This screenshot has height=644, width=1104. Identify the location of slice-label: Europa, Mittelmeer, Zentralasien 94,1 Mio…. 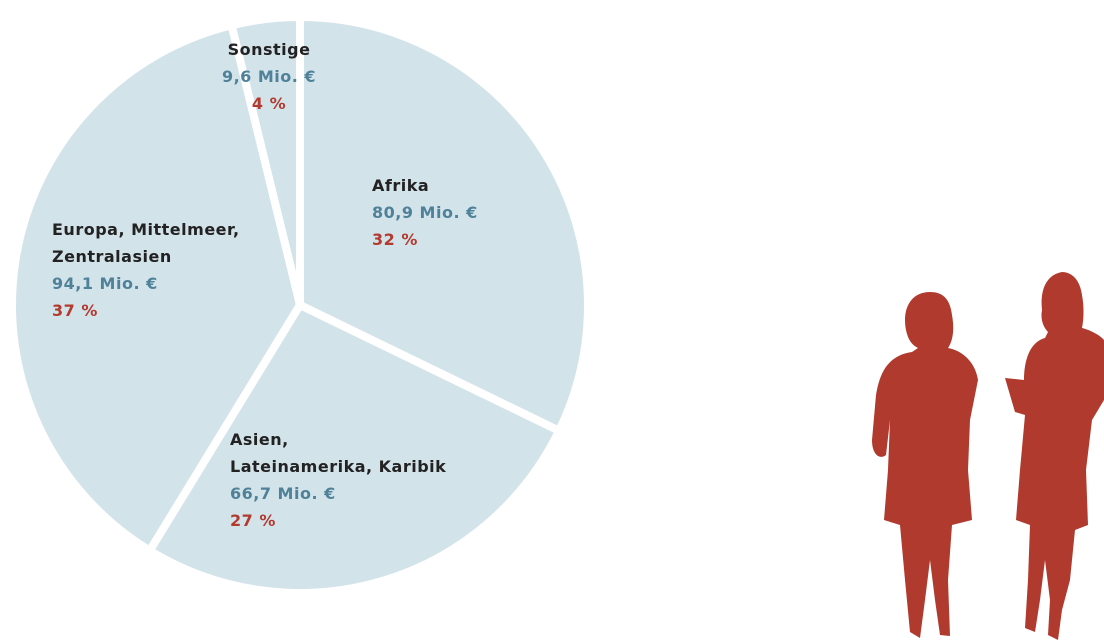
(146, 270).